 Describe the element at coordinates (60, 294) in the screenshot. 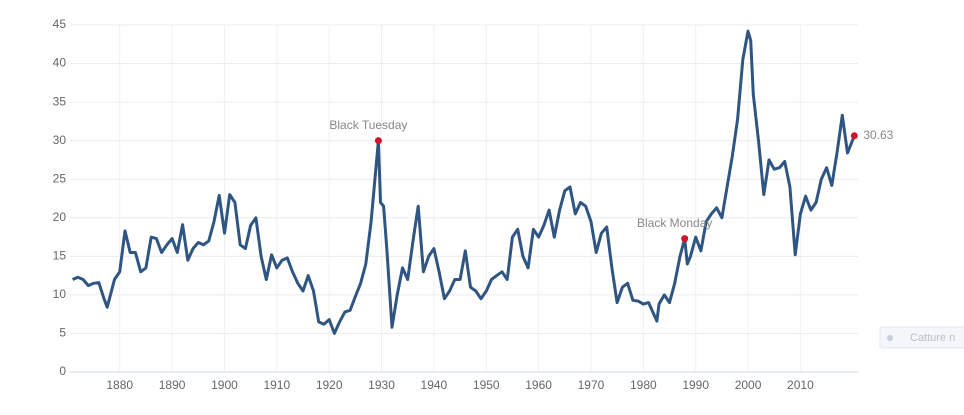

I see `y-tick-label: 10` at that location.